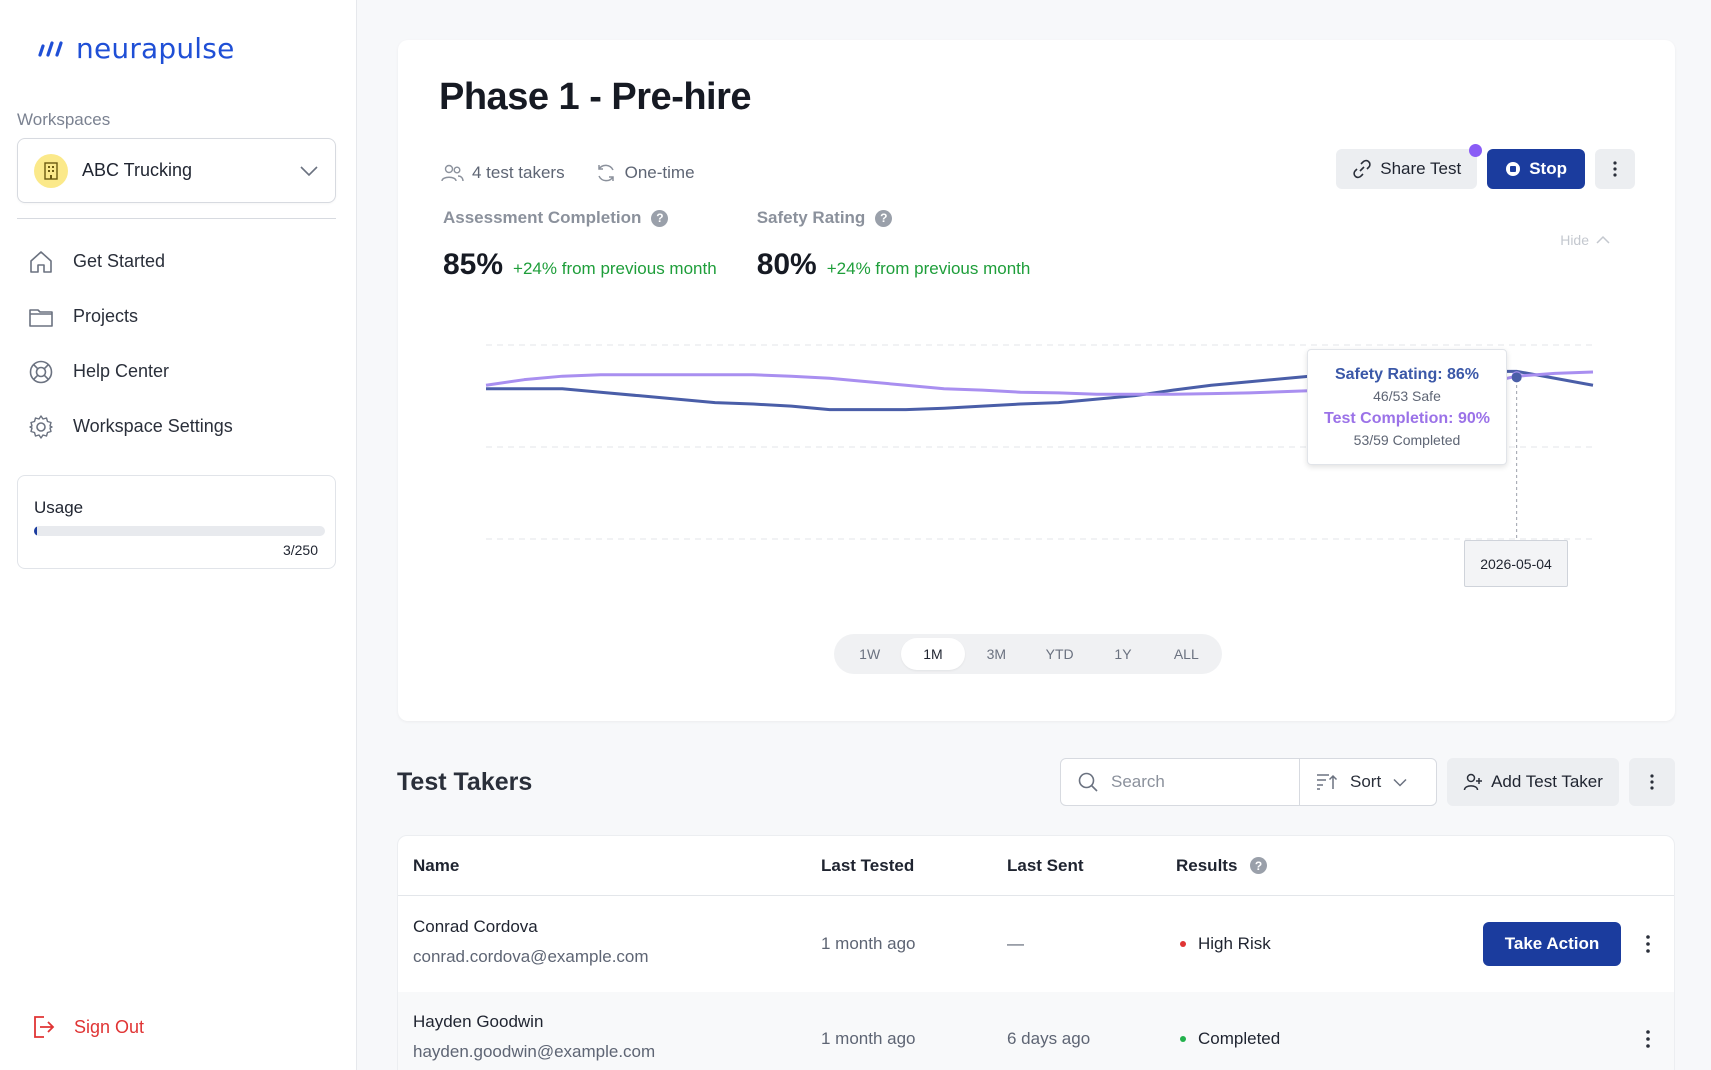  Describe the element at coordinates (1225, 944) in the screenshot. I see `row-result: High Risk` at that location.